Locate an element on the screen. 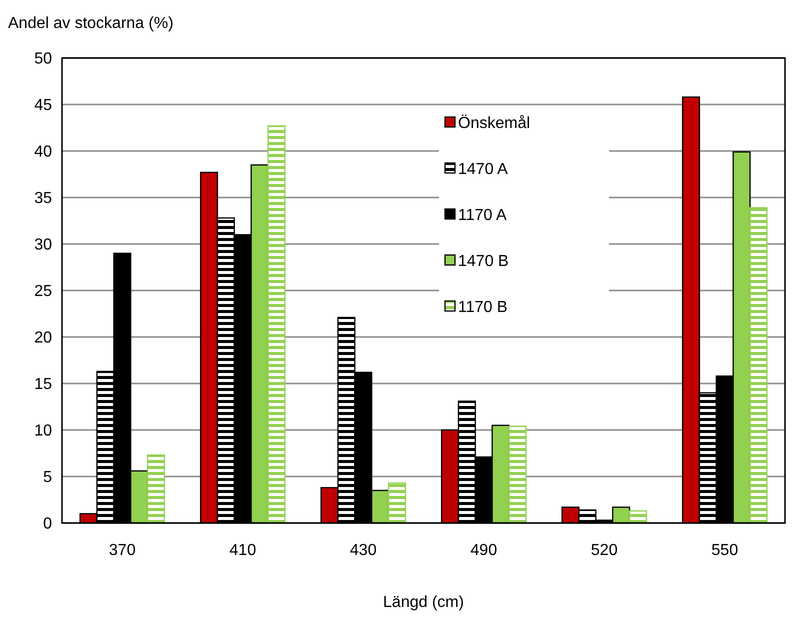  x-tick-label: 490 is located at coordinates (484, 550).